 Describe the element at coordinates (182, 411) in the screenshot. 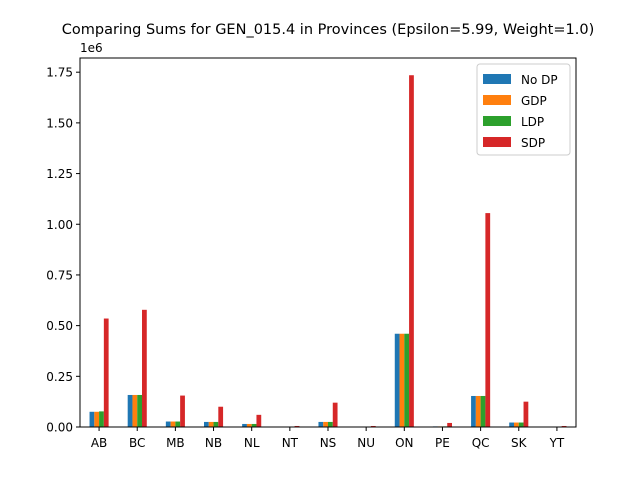

I see `bar-sdp-mb` at that location.